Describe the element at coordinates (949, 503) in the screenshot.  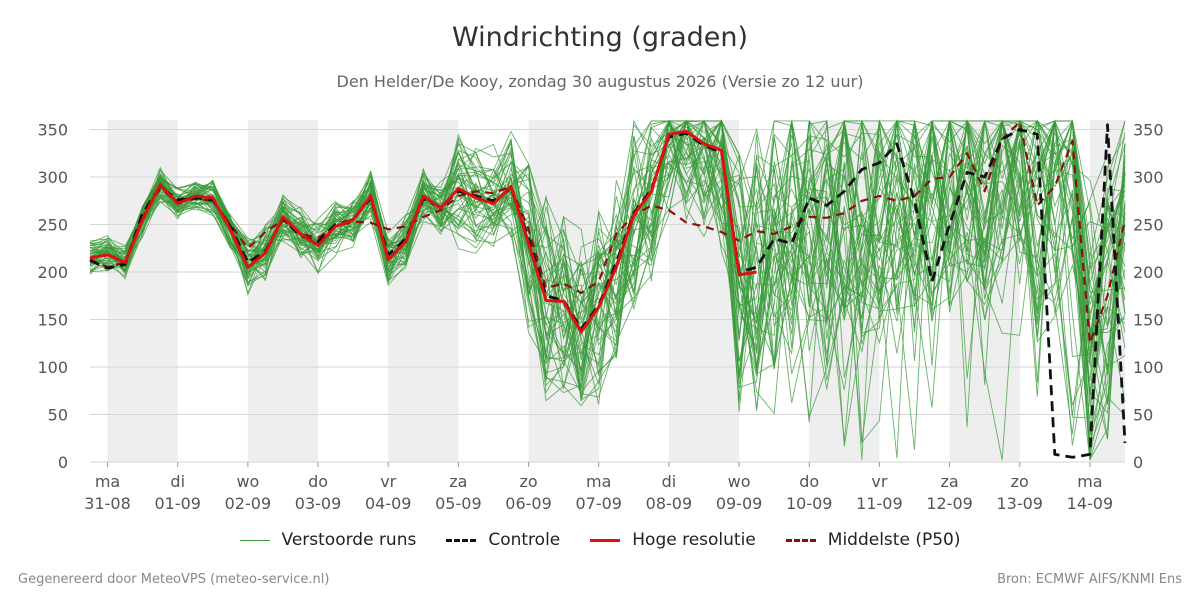
I see `x-tick-date-12: 12-09` at that location.